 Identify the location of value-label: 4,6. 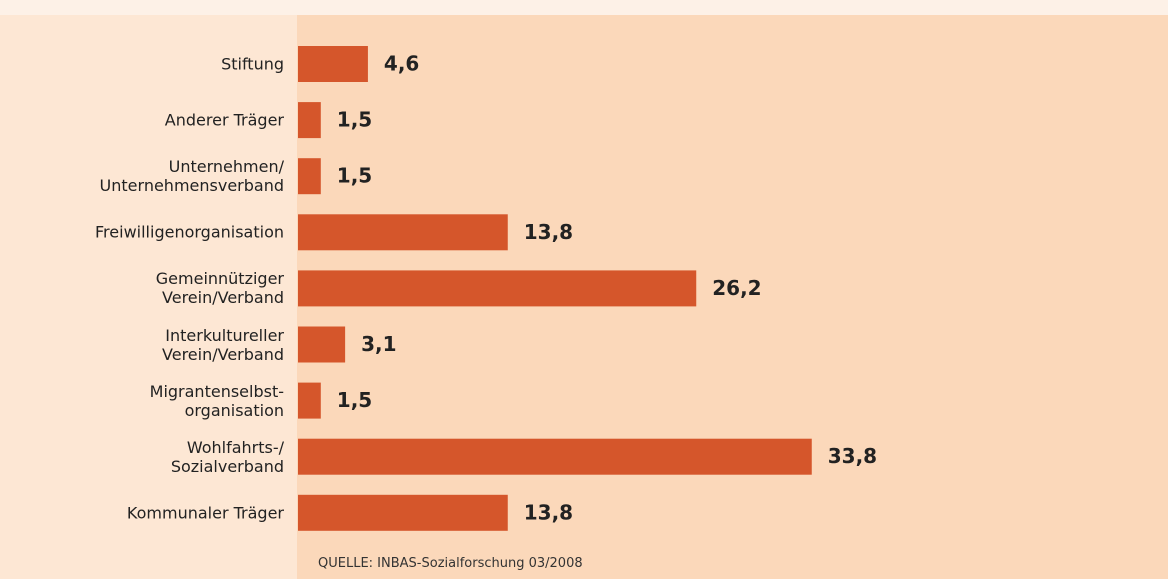
(401, 64).